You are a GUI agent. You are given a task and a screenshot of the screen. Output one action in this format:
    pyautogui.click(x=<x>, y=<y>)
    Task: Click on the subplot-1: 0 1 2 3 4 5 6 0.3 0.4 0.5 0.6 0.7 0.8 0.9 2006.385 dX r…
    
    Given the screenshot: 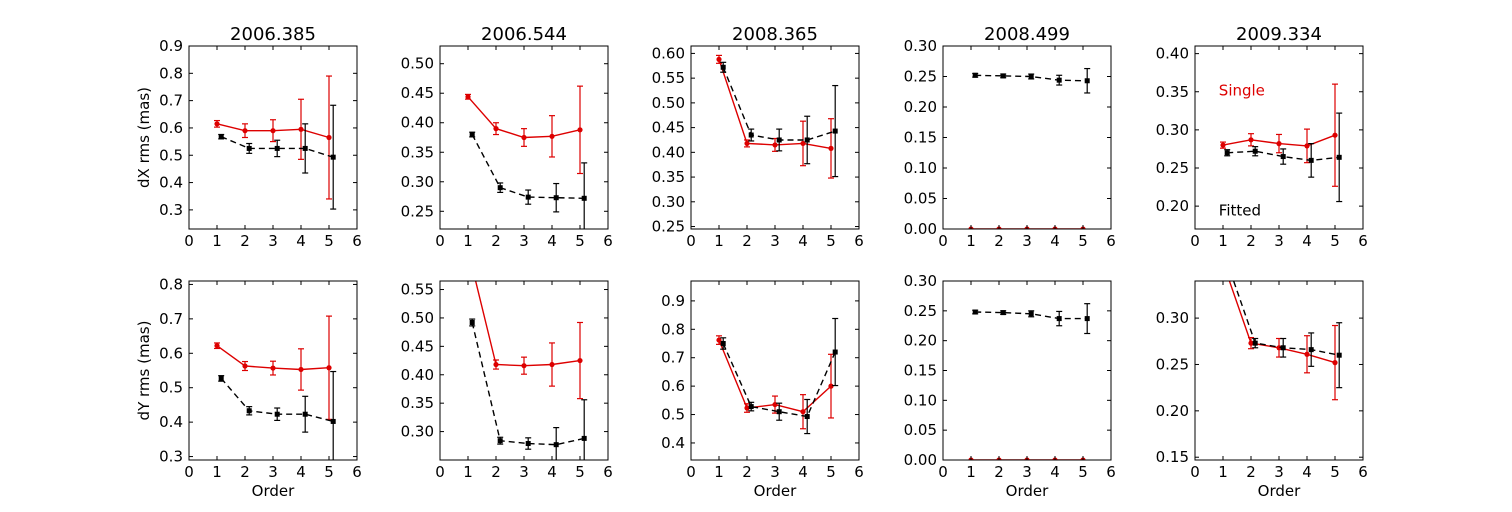 What is the action you would take?
    pyautogui.click(x=248, y=137)
    